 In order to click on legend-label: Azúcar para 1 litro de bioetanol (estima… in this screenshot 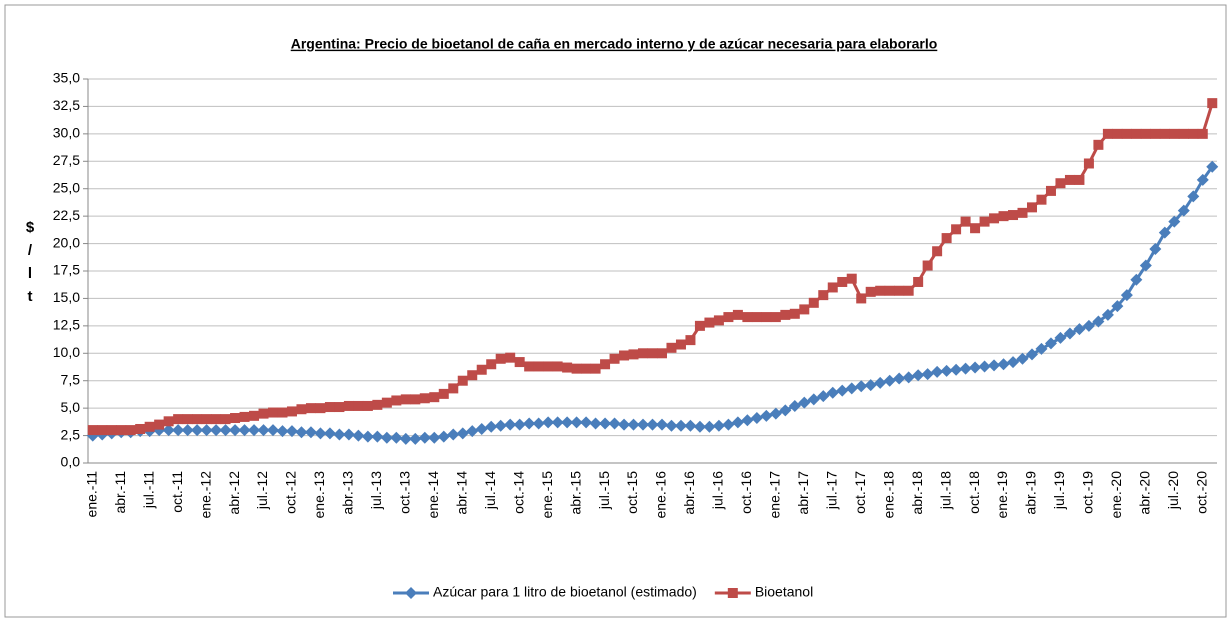, I will do `click(565, 592)`.